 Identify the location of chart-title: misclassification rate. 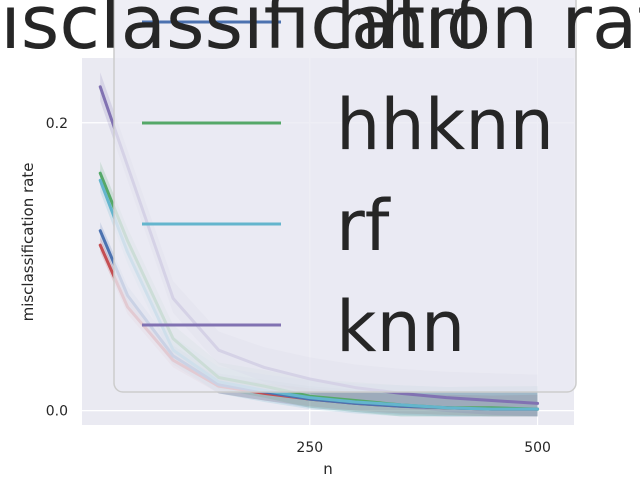
(320, 33).